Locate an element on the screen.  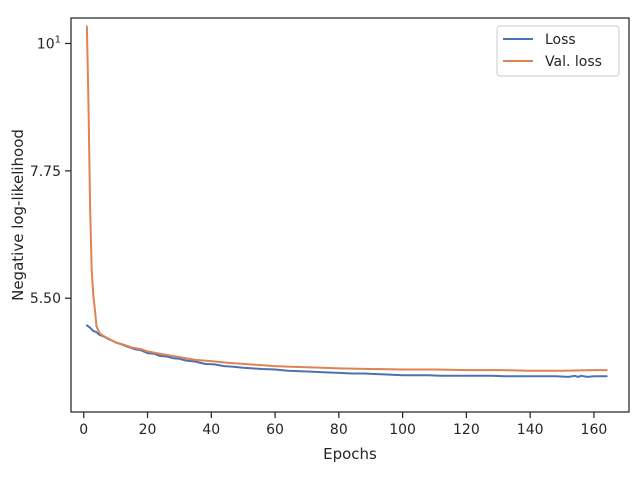
x-tick-label: 40 is located at coordinates (211, 430).